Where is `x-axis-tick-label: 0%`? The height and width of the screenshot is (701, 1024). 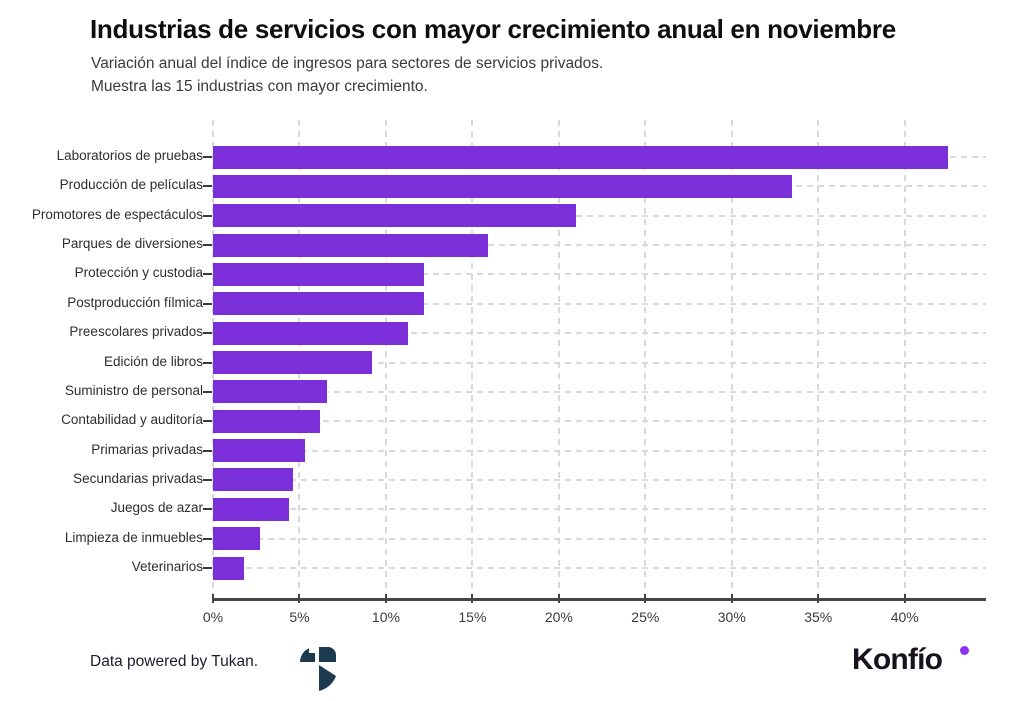 x-axis-tick-label: 0% is located at coordinates (213, 617).